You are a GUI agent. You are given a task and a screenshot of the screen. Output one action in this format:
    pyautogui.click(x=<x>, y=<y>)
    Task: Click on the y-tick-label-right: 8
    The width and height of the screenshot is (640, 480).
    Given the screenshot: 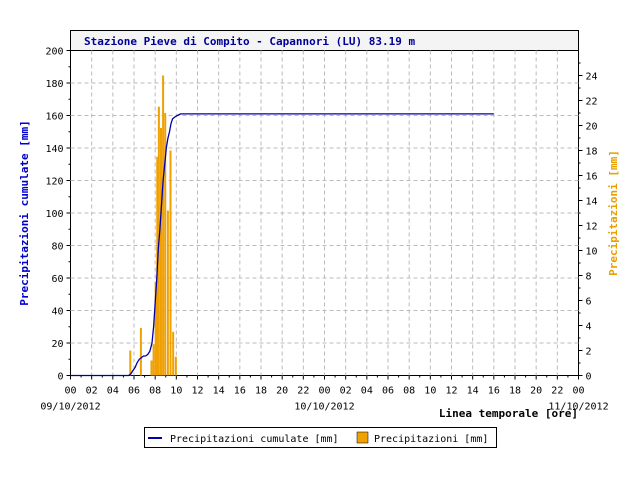 What is the action you would take?
    pyautogui.click(x=589, y=277)
    